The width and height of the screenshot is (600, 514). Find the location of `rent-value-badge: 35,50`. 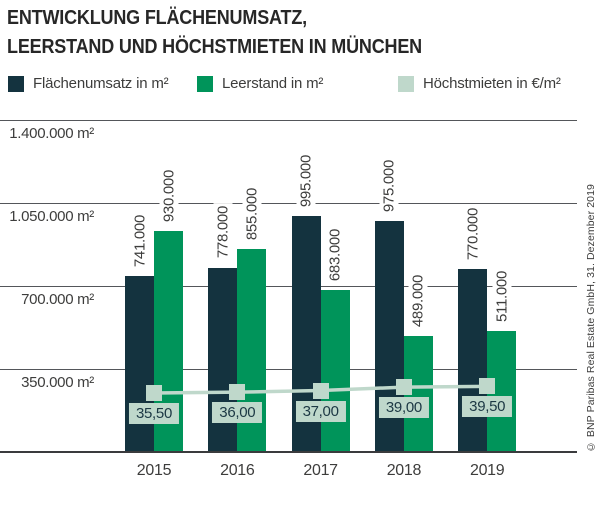

rent-value-badge: 35,50 is located at coordinates (154, 413).